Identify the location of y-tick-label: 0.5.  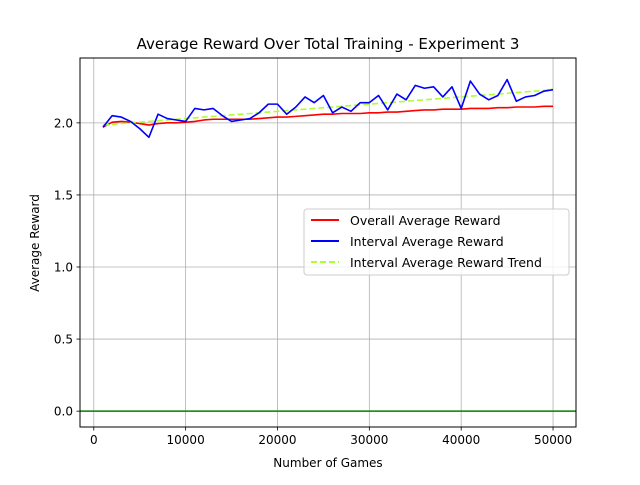
(63, 340).